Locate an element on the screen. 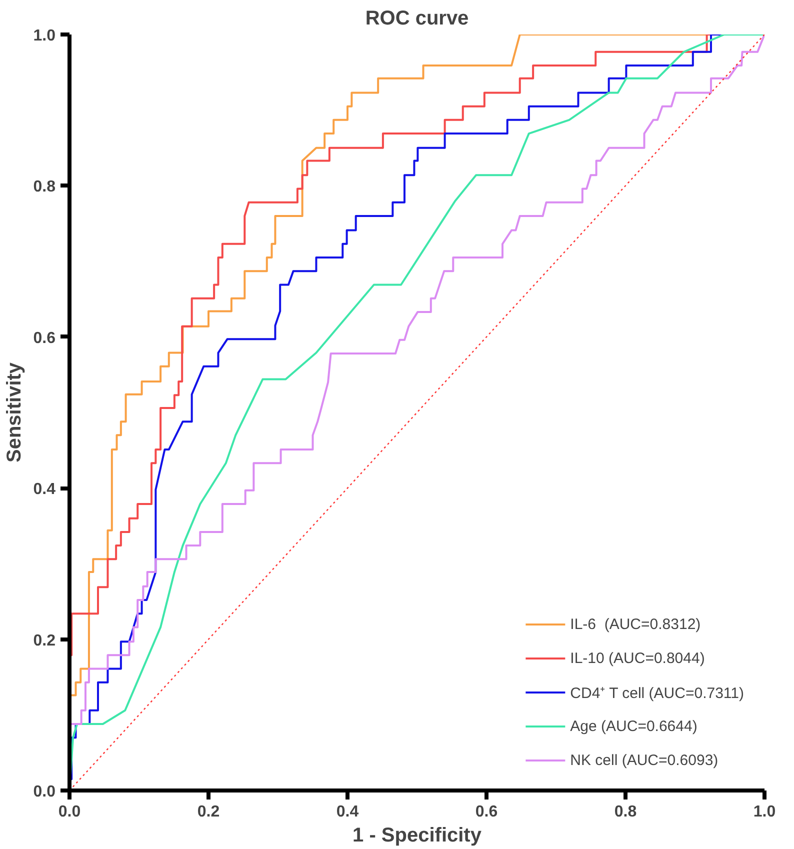  x-tick-label: 0.0 is located at coordinates (69, 812).